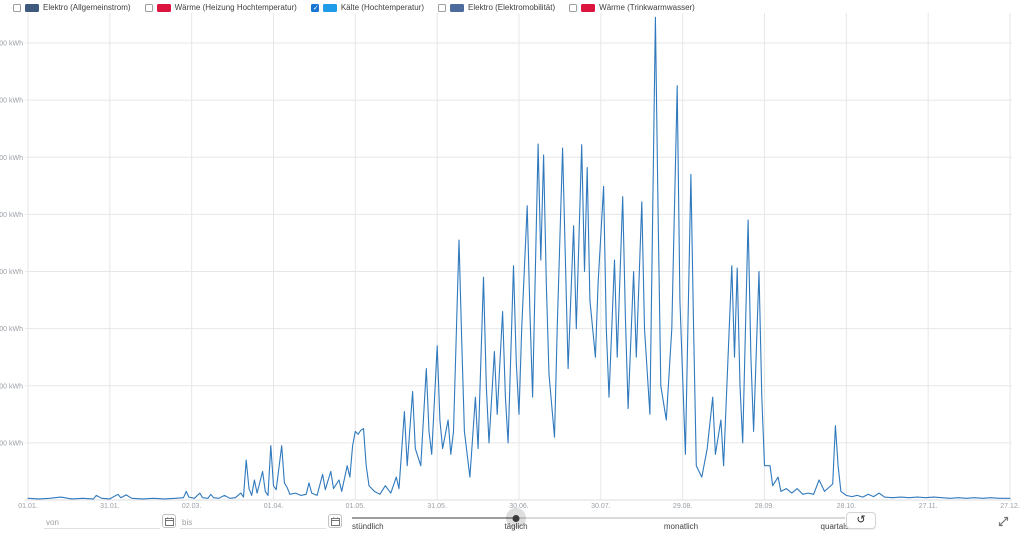  What do you see at coordinates (148, 7) in the screenshot?
I see `checkbox-waerme-heizung` at bounding box center [148, 7].